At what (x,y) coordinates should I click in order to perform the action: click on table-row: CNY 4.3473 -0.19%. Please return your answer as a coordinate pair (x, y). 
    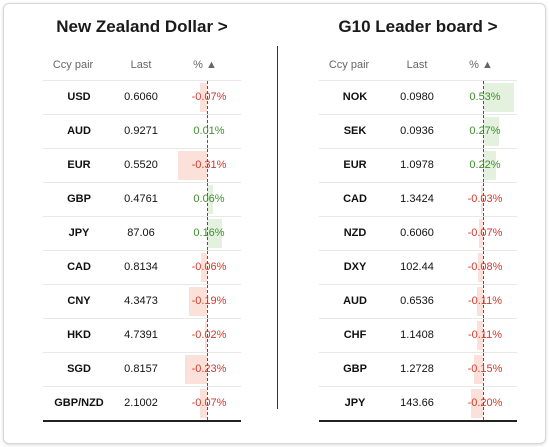
    Looking at the image, I should click on (142, 302).